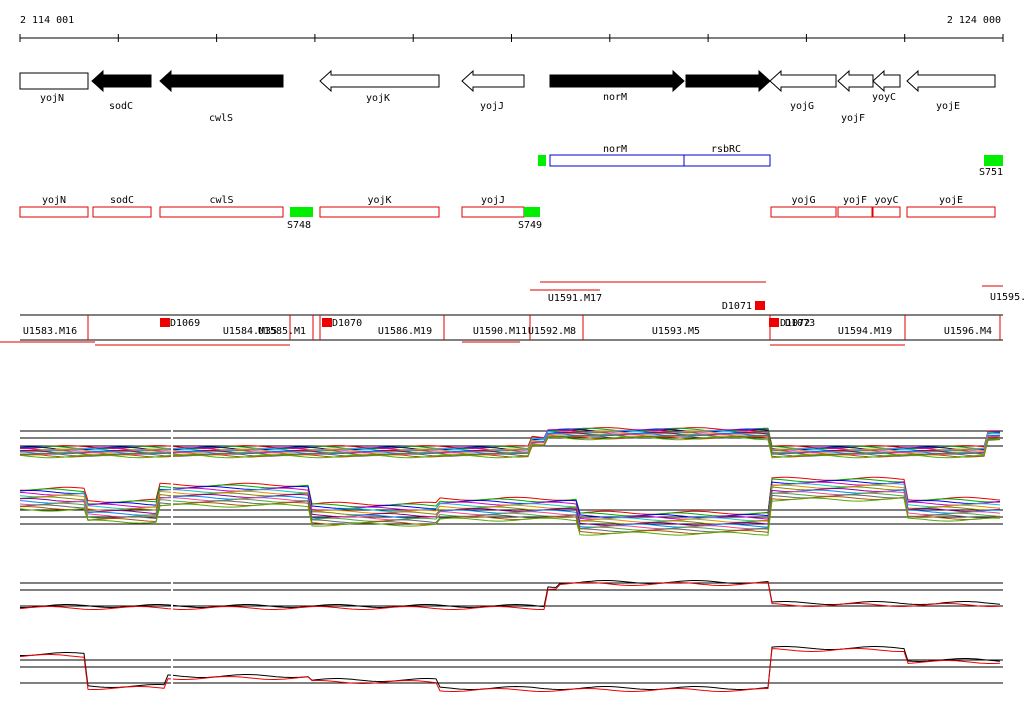 The height and width of the screenshot is (714, 1024). I want to click on site-label: S748, so click(299, 225).